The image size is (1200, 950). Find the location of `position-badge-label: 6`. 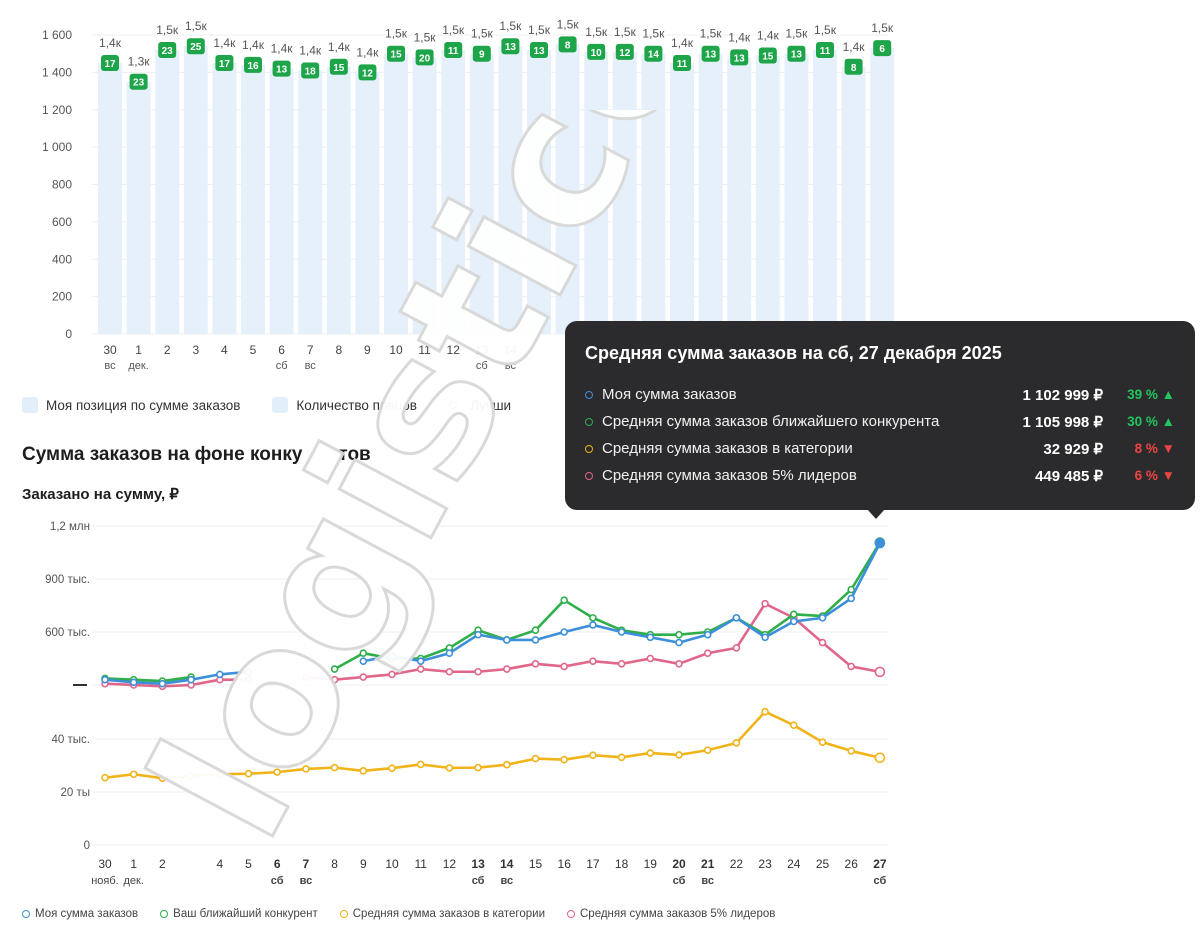

position-badge-label: 6 is located at coordinates (882, 49).